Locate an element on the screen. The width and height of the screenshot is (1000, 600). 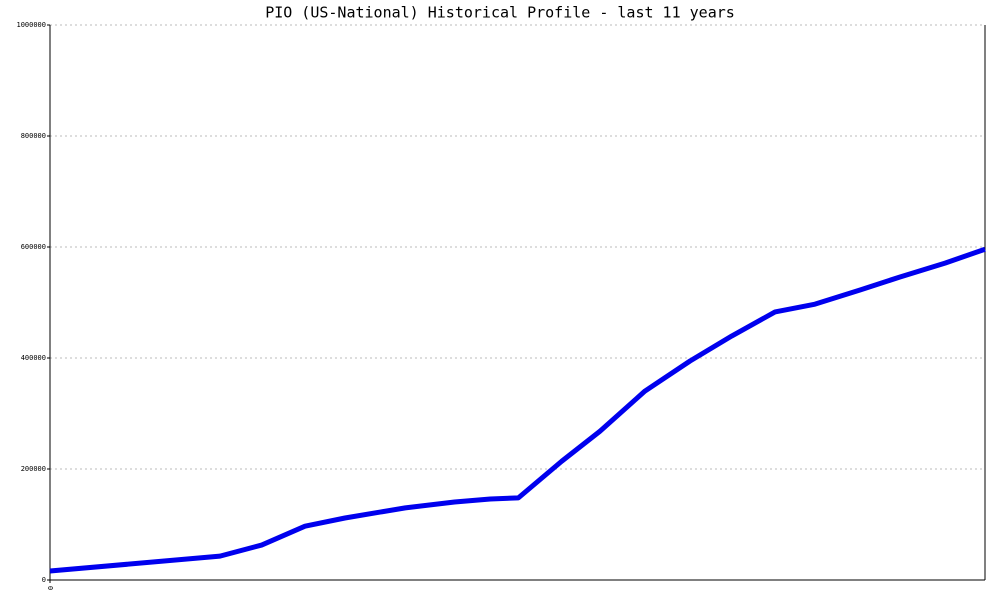
y-tick-label: 400000 is located at coordinates (33, 358).